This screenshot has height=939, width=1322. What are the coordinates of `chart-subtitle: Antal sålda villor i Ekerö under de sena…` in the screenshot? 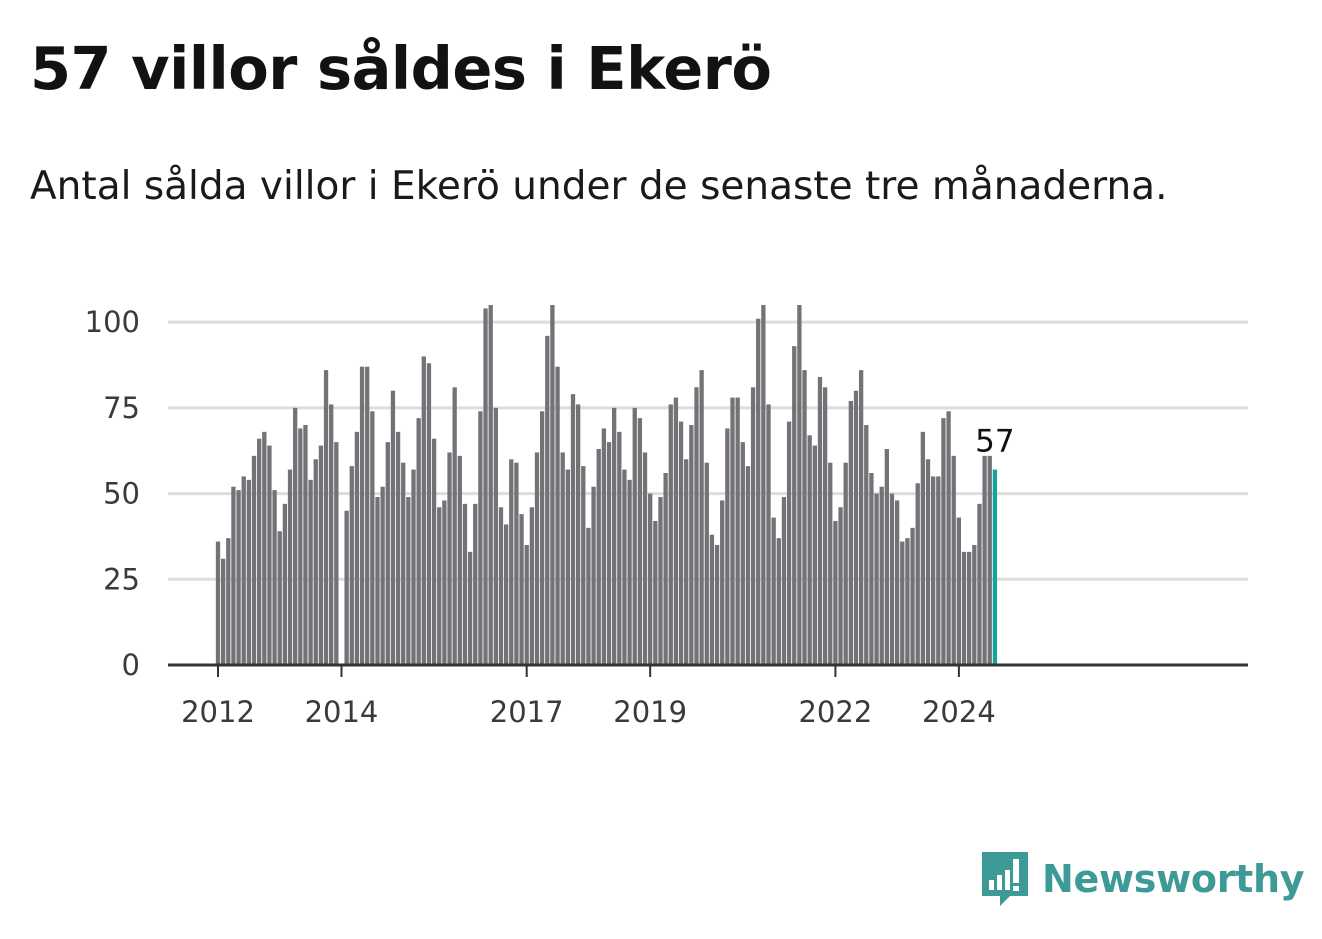 It's located at (599, 186).